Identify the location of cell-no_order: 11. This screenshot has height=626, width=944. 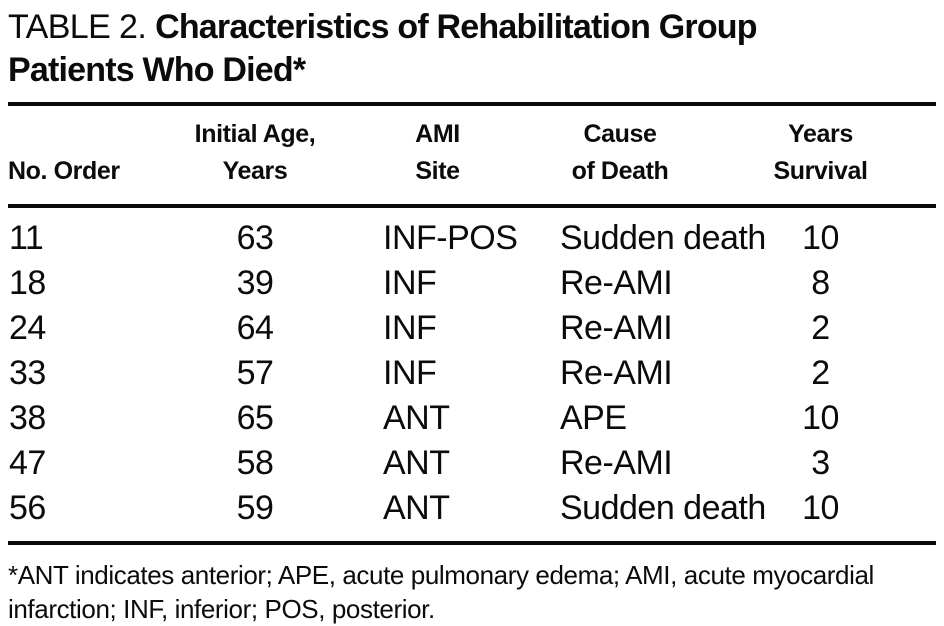
(26, 238).